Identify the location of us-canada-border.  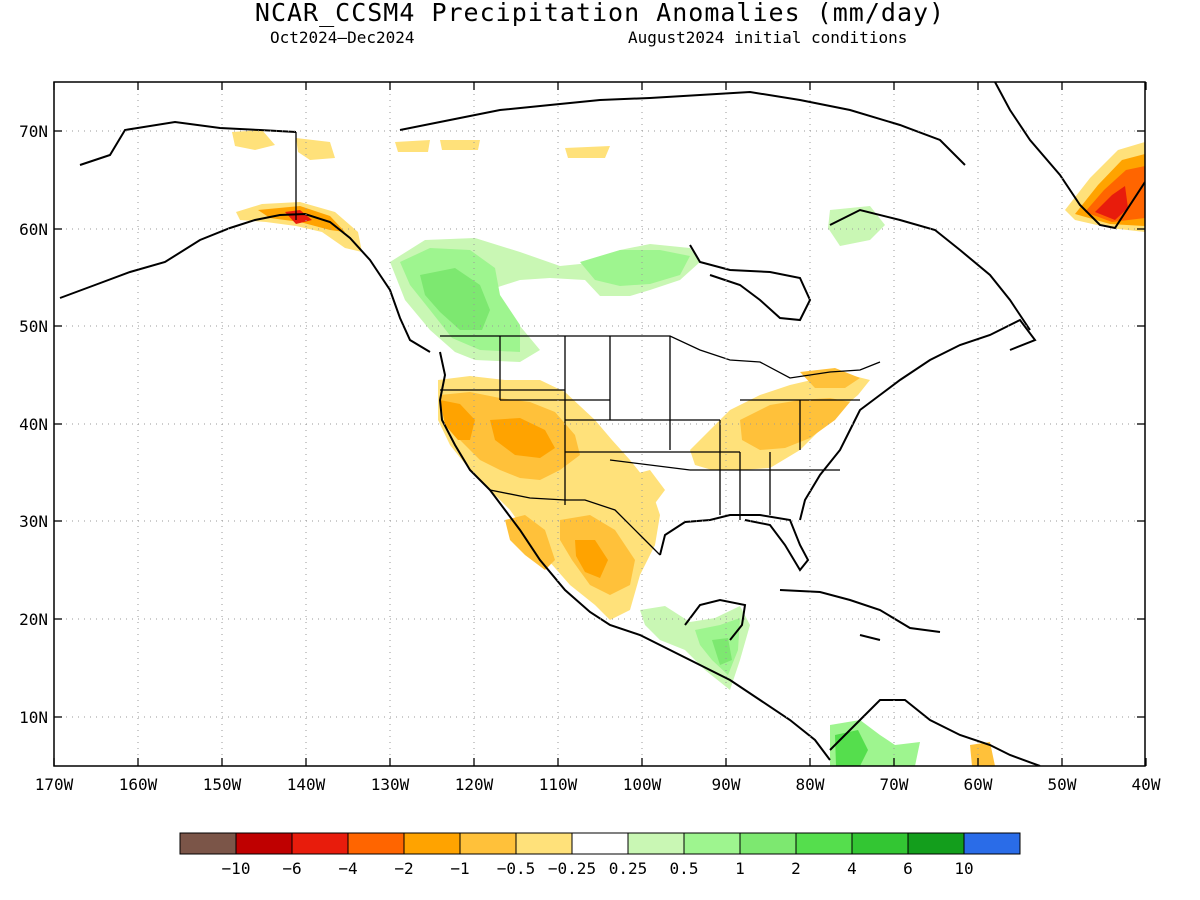
(660, 357).